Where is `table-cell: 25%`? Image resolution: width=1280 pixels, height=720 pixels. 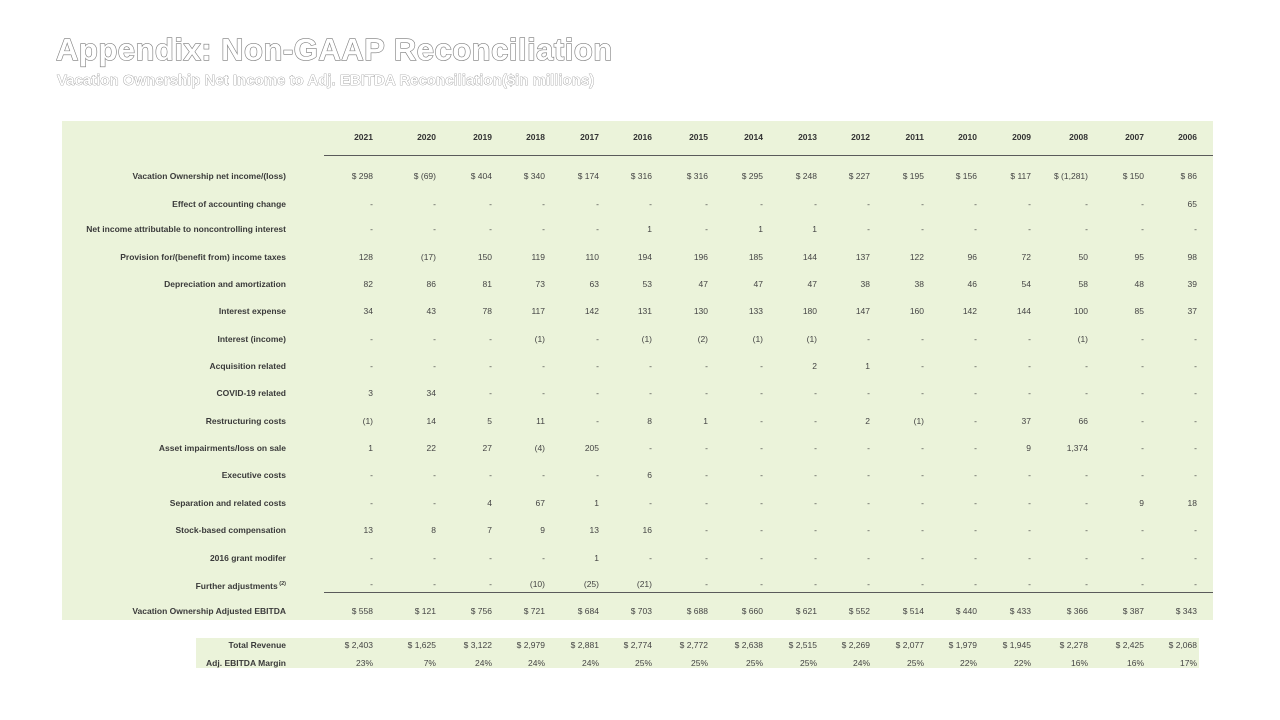 table-cell: 25% is located at coordinates (643, 663).